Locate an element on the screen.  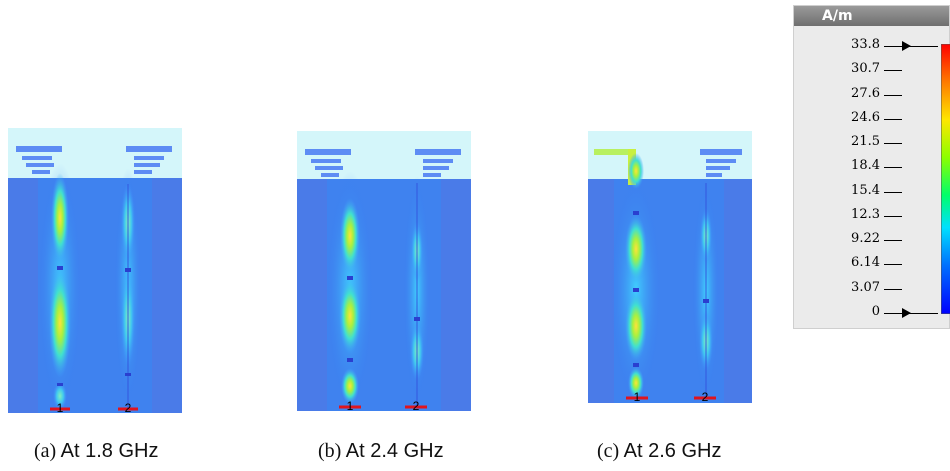
field-plot-b-svg: 1 2 is located at coordinates (384, 271).